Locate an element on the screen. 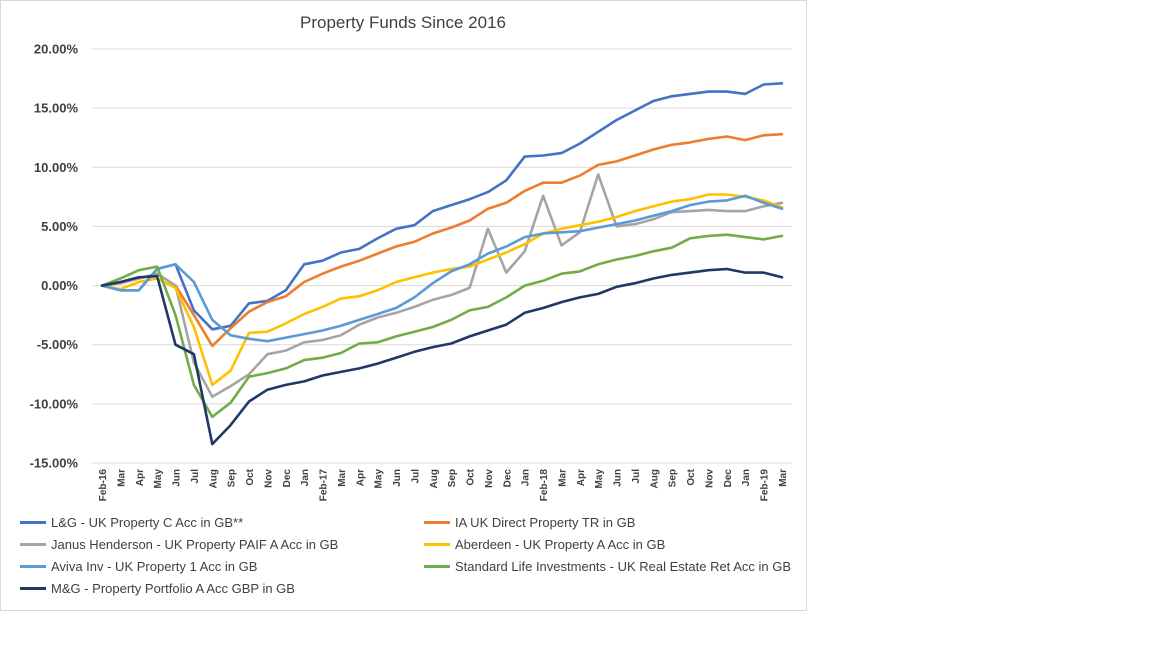 The width and height of the screenshot is (1152, 648). x-tick-label: Feb-16 is located at coordinates (103, 485).